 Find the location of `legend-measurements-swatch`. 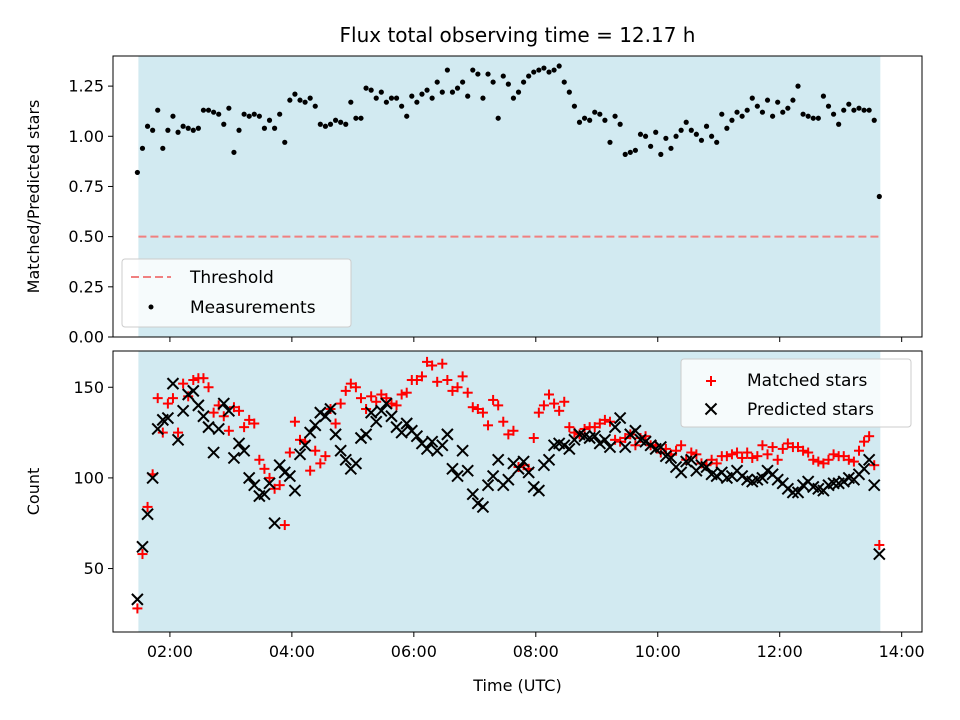

legend-measurements-swatch is located at coordinates (151, 307).